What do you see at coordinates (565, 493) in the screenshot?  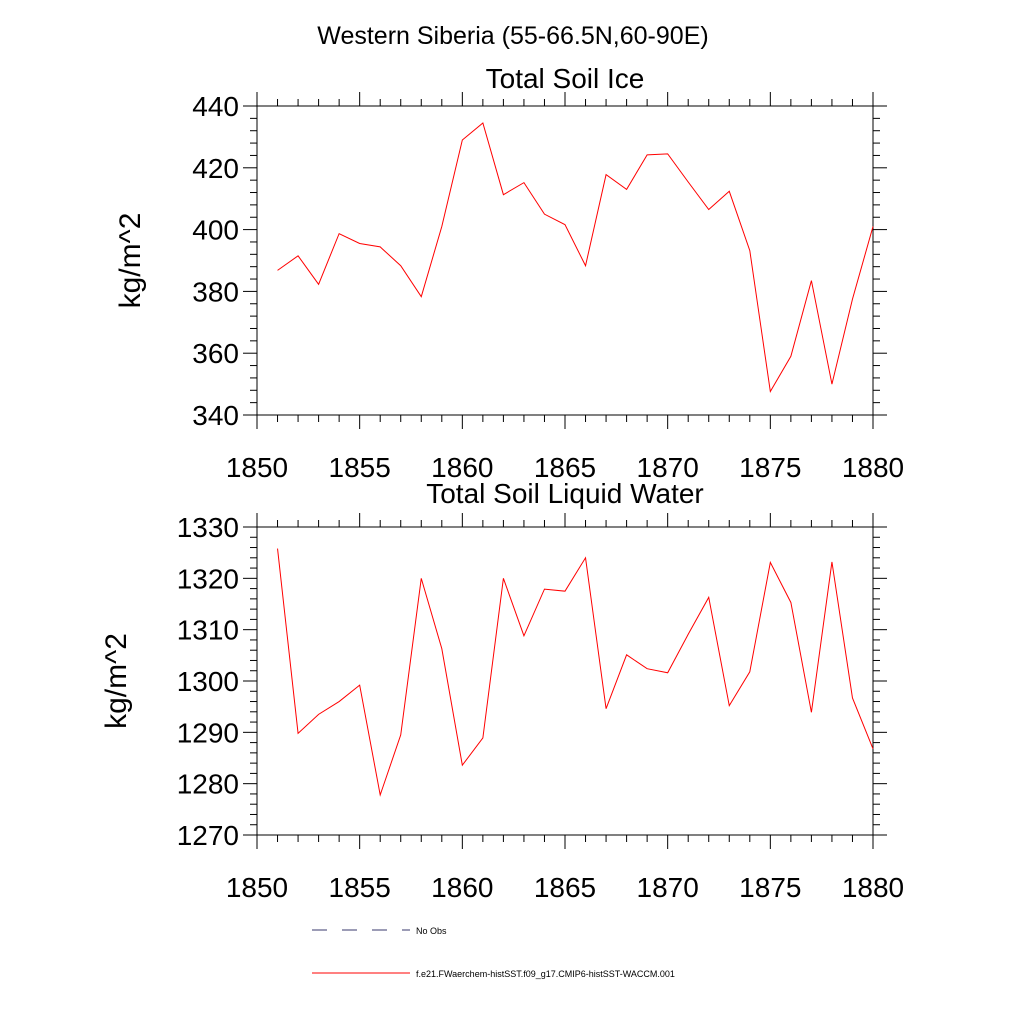 I see `chart-title: Total Soil Liquid Water` at bounding box center [565, 493].